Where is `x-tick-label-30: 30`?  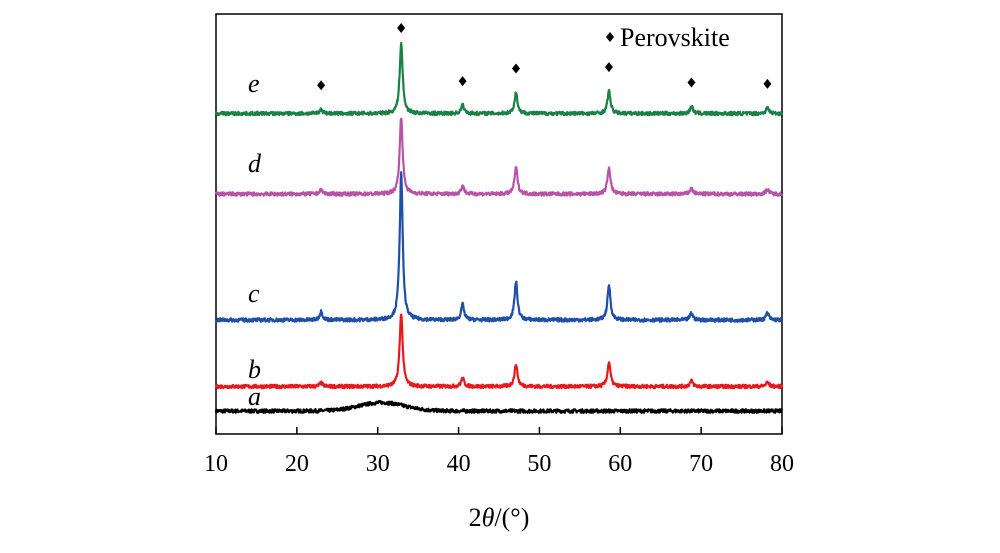
x-tick-label-30: 30 is located at coordinates (378, 464).